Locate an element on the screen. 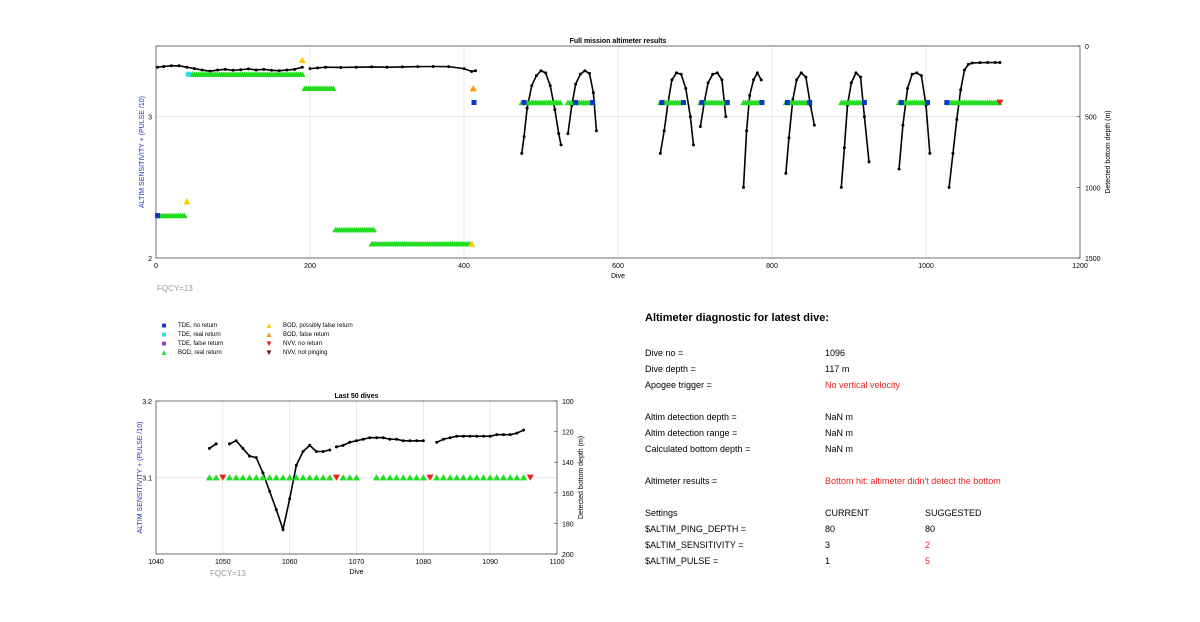 The width and height of the screenshot is (1200, 622). x-tick-label: 1050 is located at coordinates (223, 562).